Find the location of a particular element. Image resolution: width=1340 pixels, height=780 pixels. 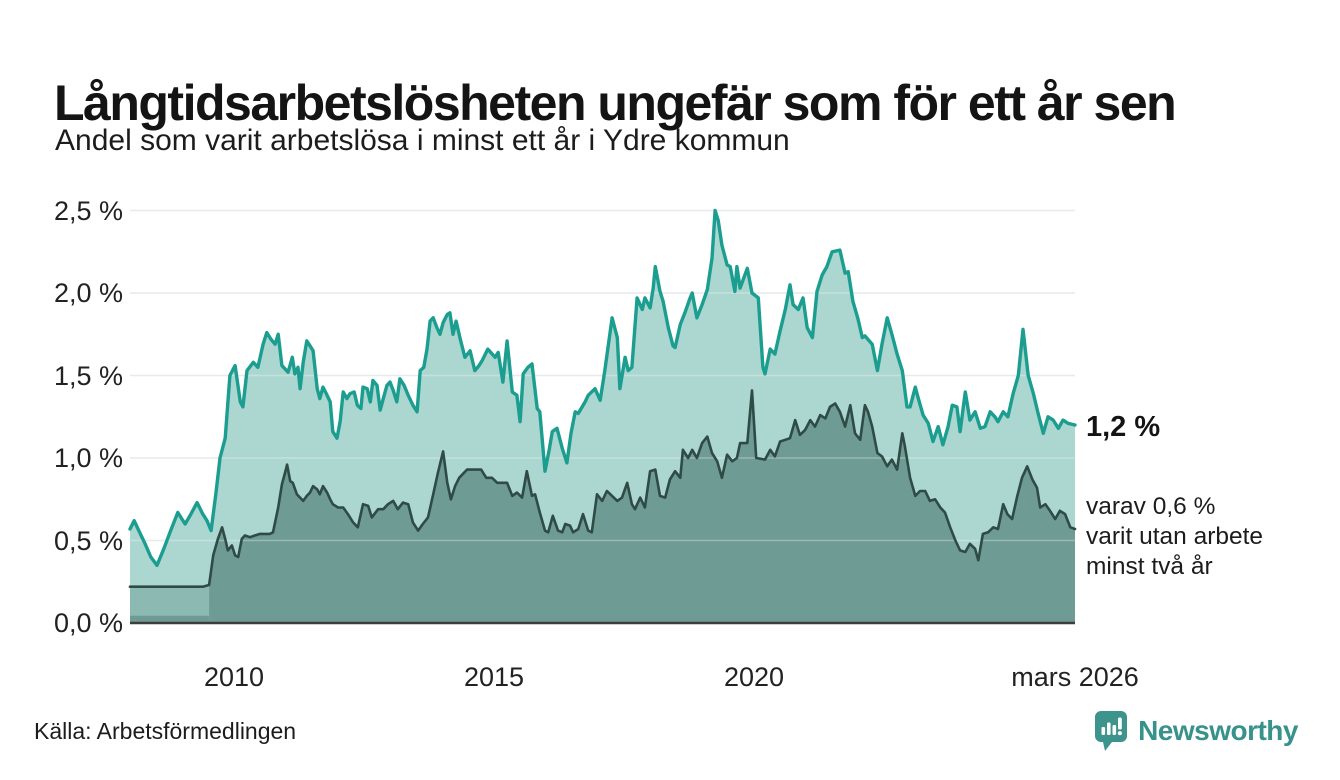

bar-chart-pin-icon is located at coordinates (1111, 731).